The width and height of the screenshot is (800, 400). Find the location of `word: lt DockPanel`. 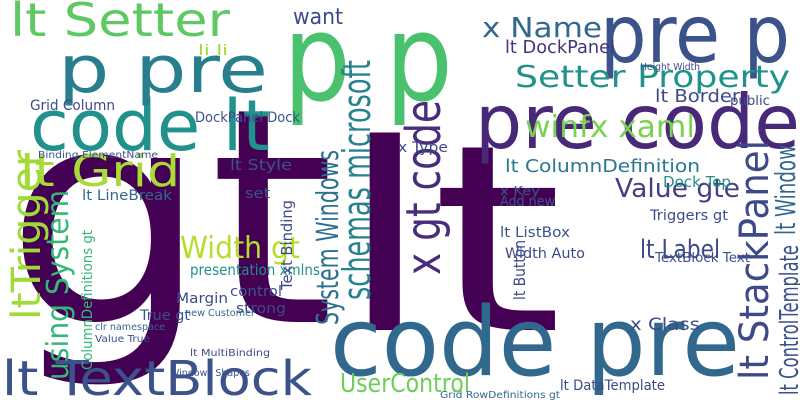

word: lt DockPanel is located at coordinates (560, 47).